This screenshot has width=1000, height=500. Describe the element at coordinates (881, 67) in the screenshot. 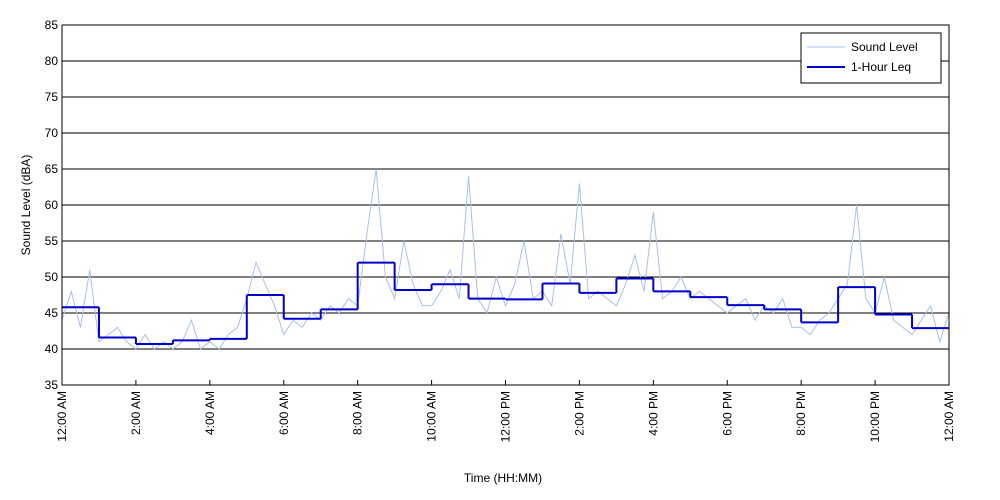

I see `legend-label: 1-Hour Leq` at that location.